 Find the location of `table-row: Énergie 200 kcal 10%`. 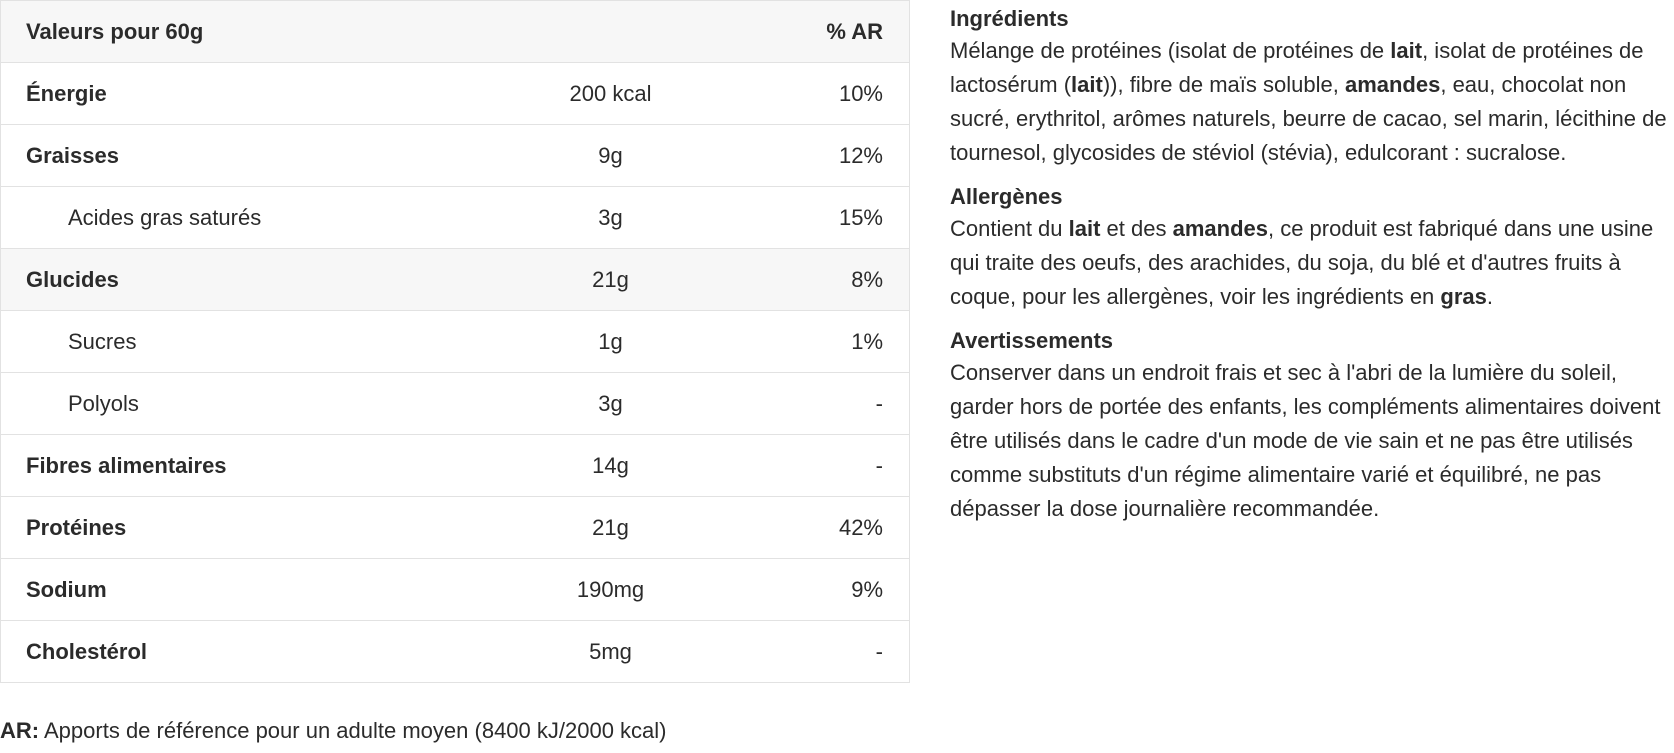

table-row: Énergie 200 kcal 10% is located at coordinates (455, 93).